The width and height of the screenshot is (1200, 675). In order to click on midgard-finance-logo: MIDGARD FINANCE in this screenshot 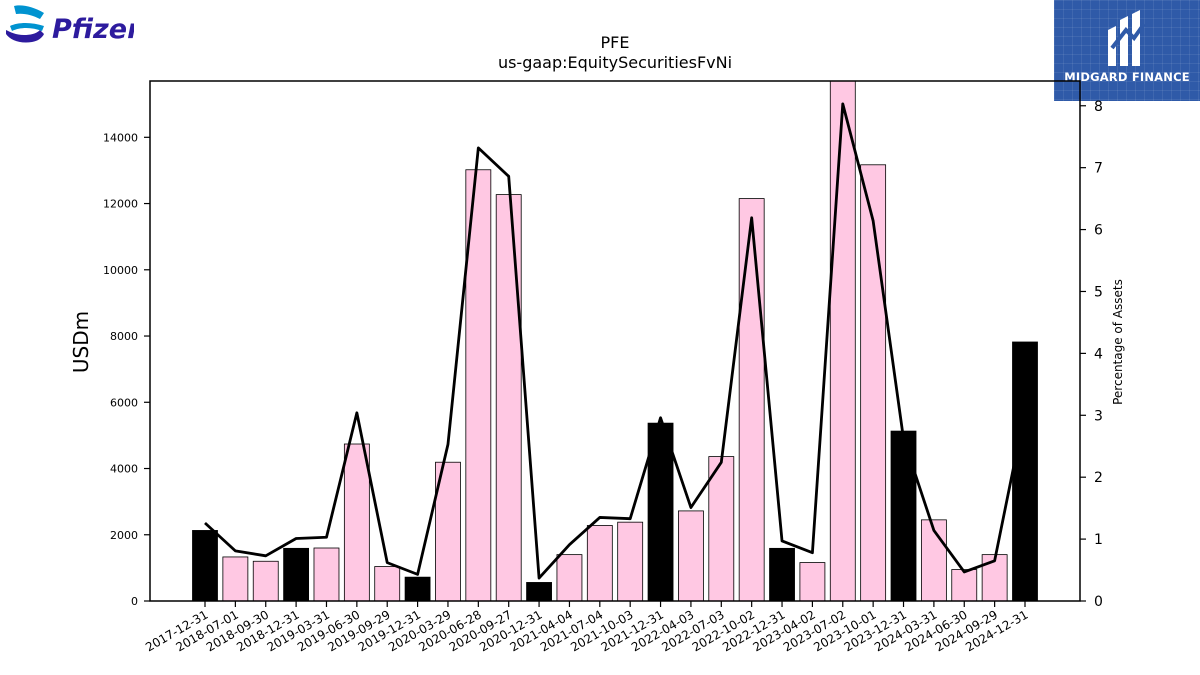, I will do `click(1127, 50)`.